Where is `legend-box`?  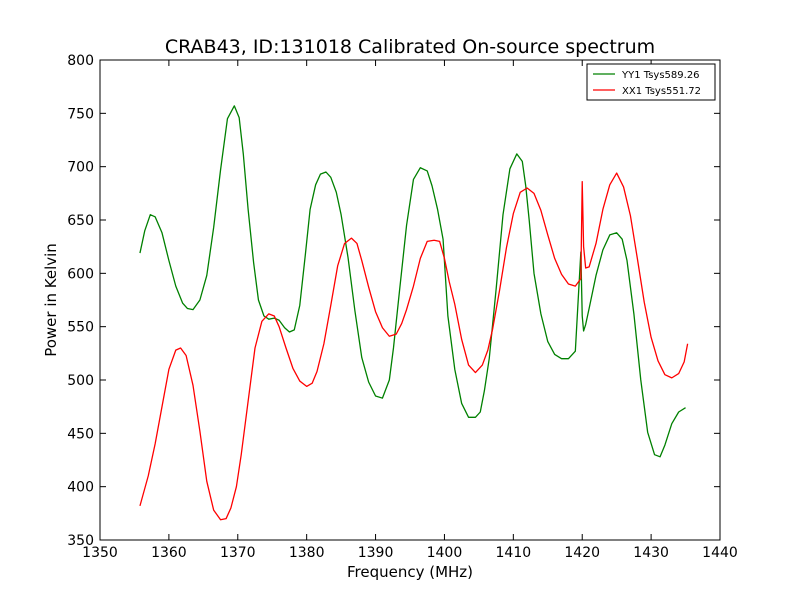
legend-box is located at coordinates (651, 82).